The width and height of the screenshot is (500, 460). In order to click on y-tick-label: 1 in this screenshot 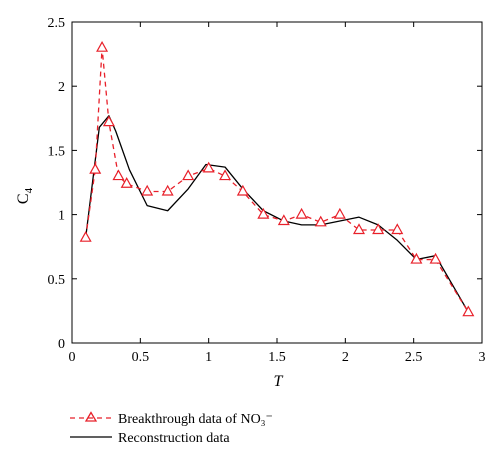, I will do `click(61, 216)`.